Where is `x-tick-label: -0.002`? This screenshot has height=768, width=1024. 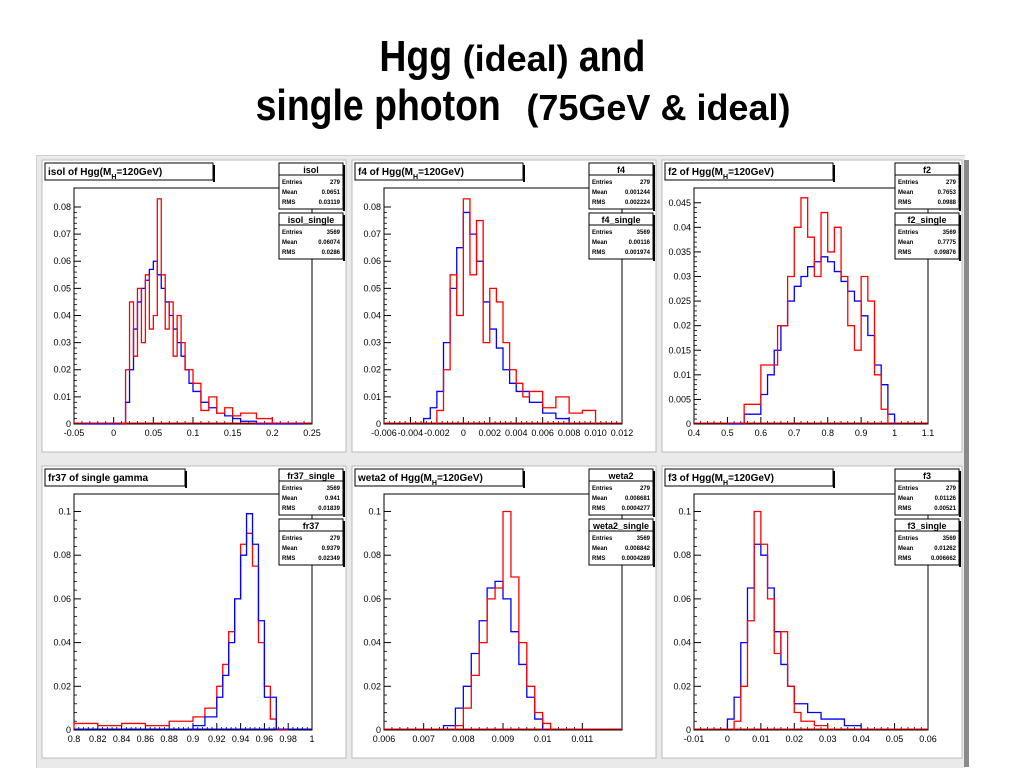 x-tick-label: -0.002 is located at coordinates (437, 433).